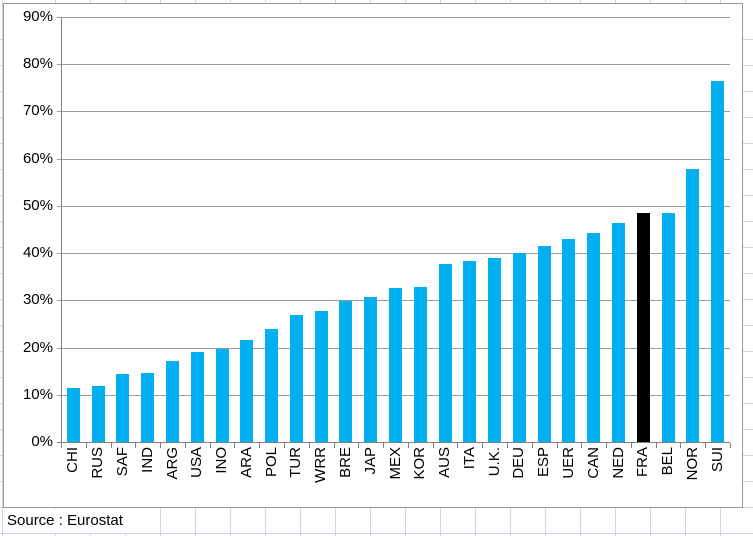  Describe the element at coordinates (718, 261) in the screenshot. I see `bar-SUI` at that location.